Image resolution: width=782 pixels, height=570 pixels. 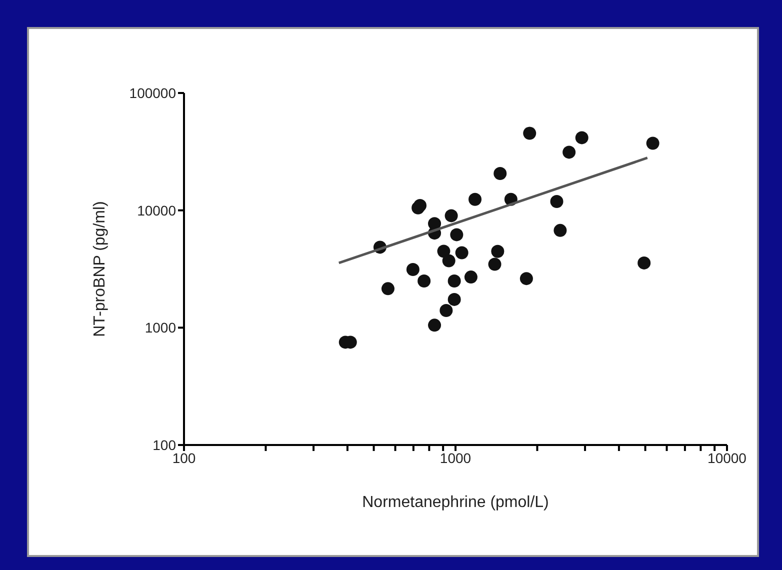 What do you see at coordinates (160, 328) in the screenshot?
I see `y-tick-label: 1000` at bounding box center [160, 328].